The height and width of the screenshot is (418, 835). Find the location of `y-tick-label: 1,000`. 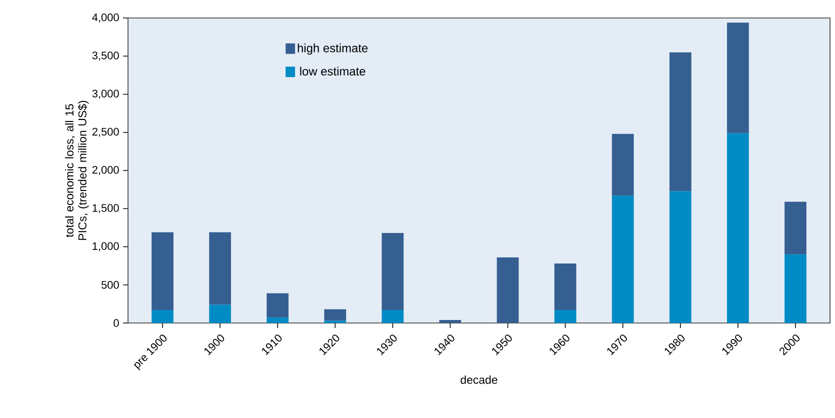

y-tick-label: 1,000 is located at coordinates (105, 247).